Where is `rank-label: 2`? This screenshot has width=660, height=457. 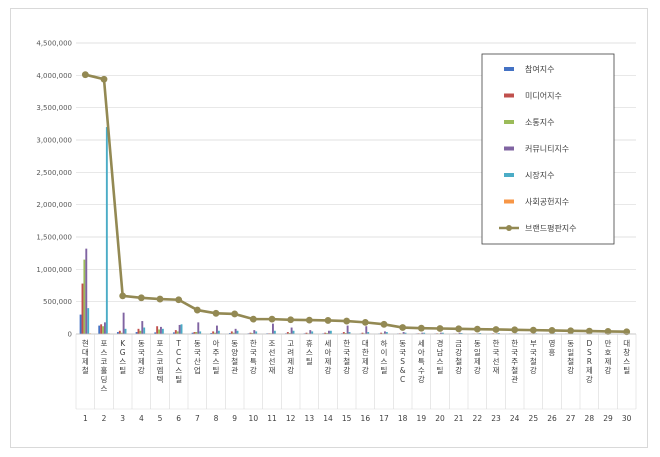
rank-label: 2 is located at coordinates (104, 418).